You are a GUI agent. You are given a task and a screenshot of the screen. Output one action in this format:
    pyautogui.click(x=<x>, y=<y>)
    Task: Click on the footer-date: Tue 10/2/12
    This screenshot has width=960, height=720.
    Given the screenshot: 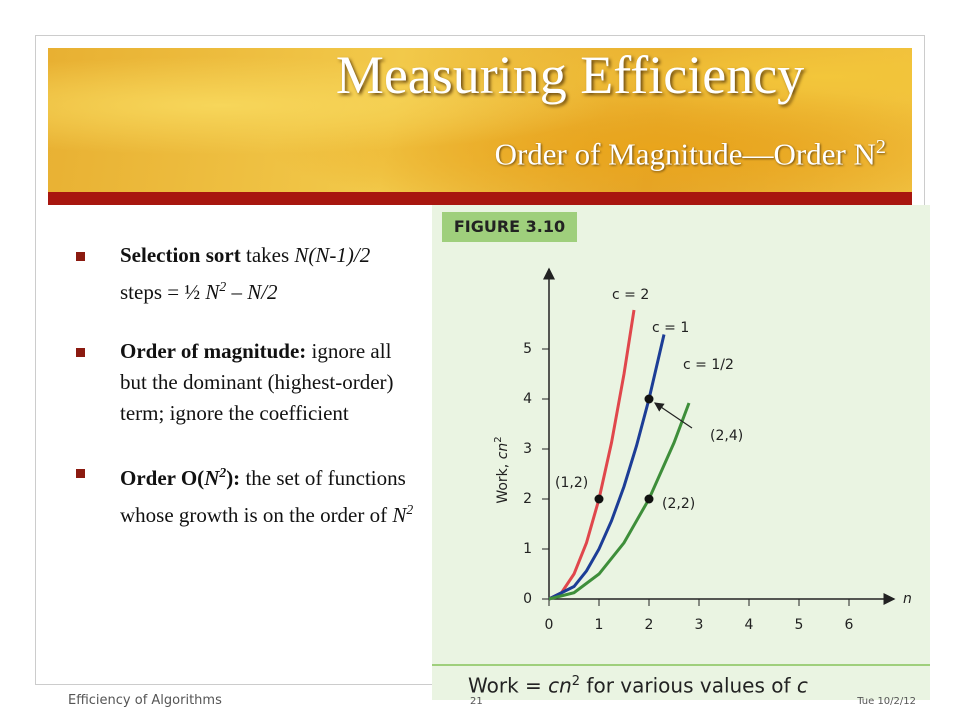 What is the action you would take?
    pyautogui.click(x=886, y=701)
    